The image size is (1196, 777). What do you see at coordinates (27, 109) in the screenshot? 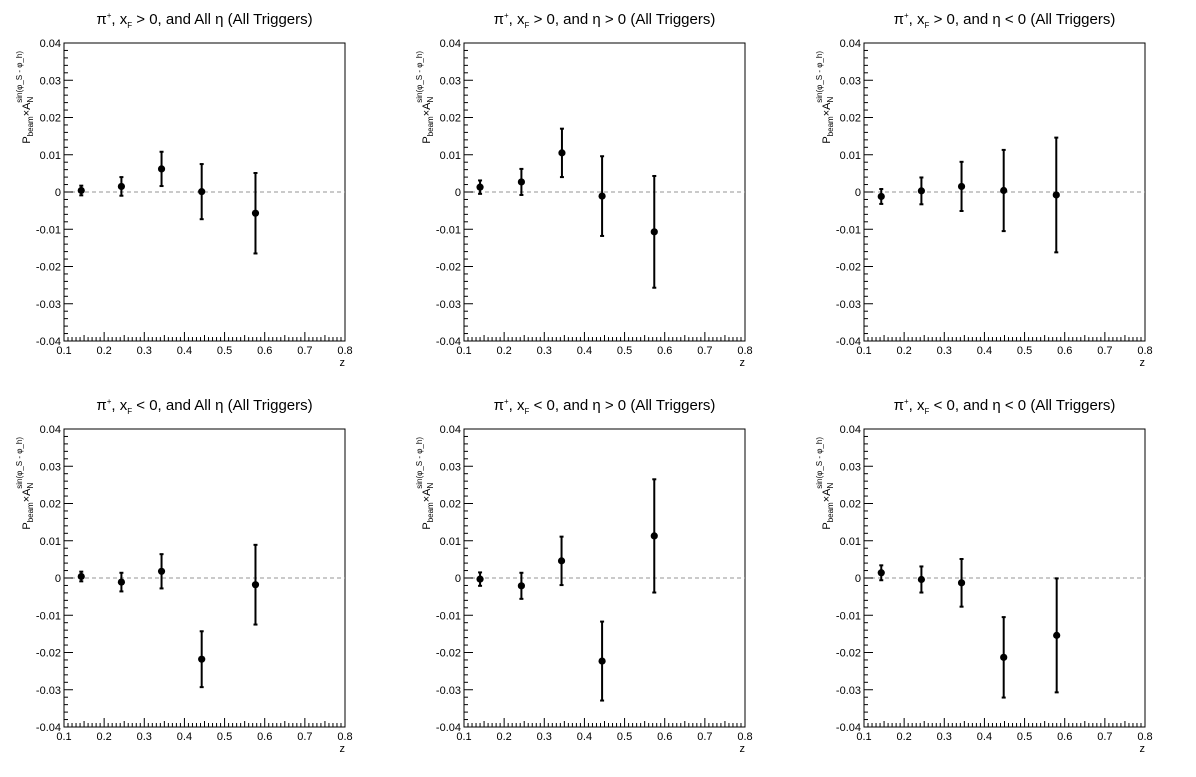
I see `y-label-times: ×A` at bounding box center [27, 109].